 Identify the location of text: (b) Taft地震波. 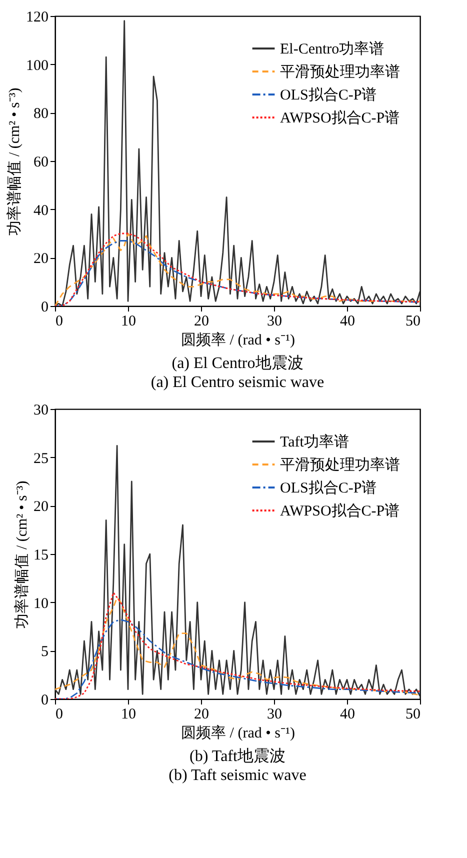
(238, 756).